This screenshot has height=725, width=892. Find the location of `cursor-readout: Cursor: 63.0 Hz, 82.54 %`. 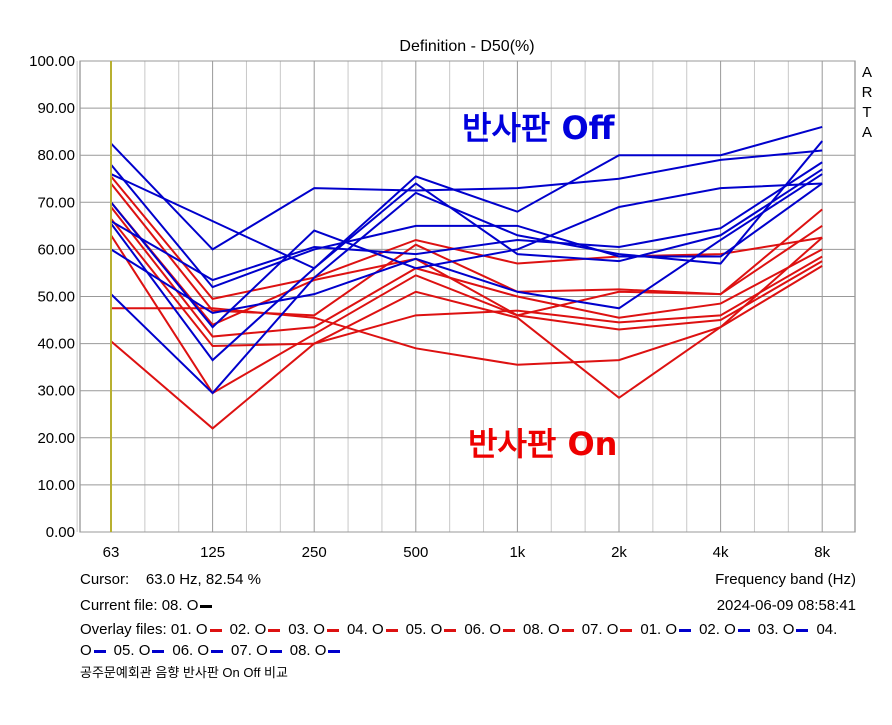

cursor-readout: Cursor: 63.0 Hz, 82.54 % is located at coordinates (170, 579).